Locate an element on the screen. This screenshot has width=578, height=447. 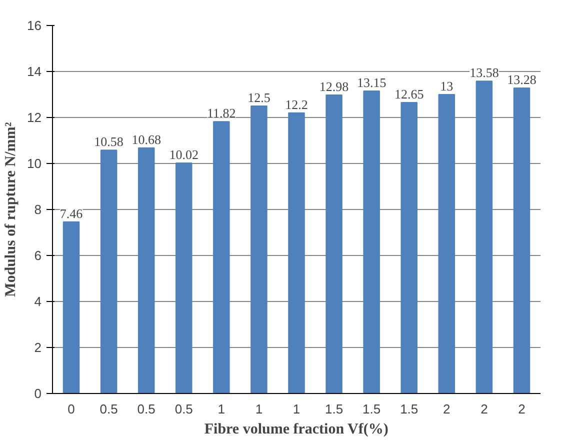
y-tick-label: 8 is located at coordinates (38, 209).